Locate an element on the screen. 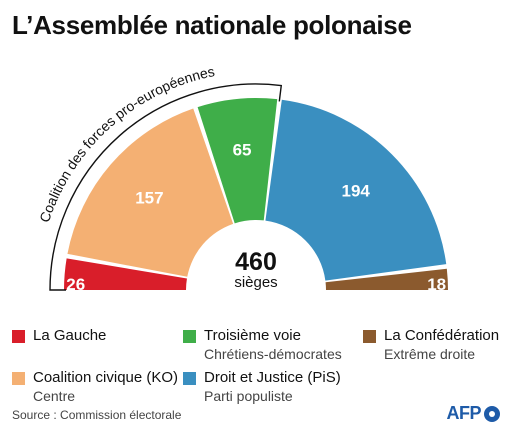  legend-sub: Extrême droite is located at coordinates (430, 354).